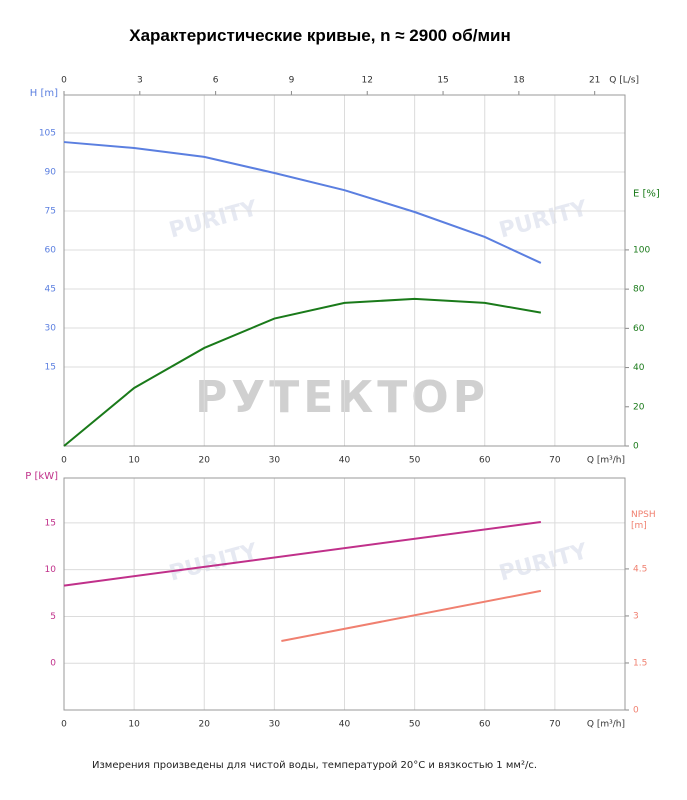  What do you see at coordinates (640, 569) in the screenshot?
I see `y2-tick-label: 4.5` at bounding box center [640, 569].